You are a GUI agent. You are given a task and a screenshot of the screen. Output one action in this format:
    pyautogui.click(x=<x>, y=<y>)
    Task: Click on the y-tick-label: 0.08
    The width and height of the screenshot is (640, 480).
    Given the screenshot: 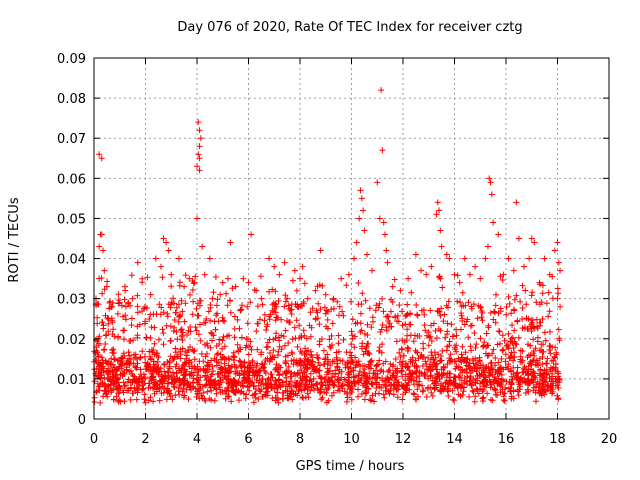 What is the action you would take?
    pyautogui.click(x=71, y=99)
    